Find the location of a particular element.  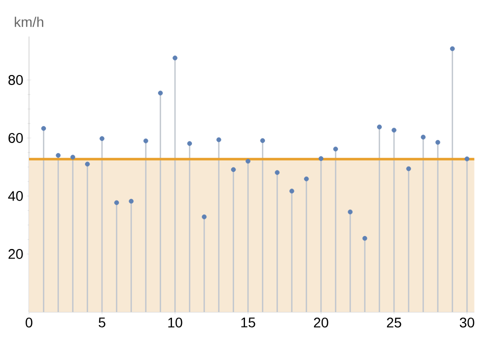

x-tick-label: 30 is located at coordinates (467, 323).